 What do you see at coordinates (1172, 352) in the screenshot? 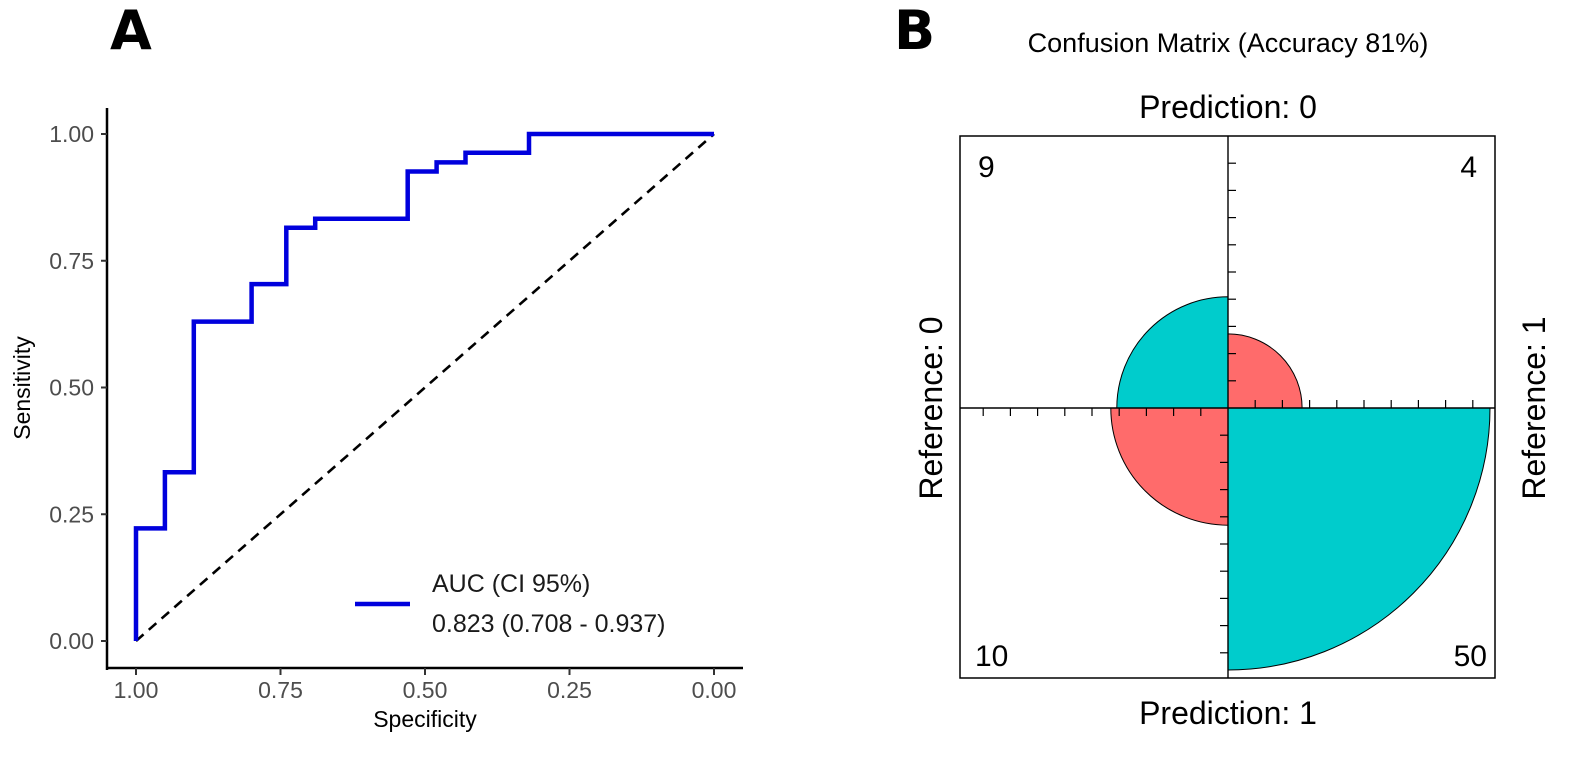
I see `cm-sector-top-left` at bounding box center [1172, 352].